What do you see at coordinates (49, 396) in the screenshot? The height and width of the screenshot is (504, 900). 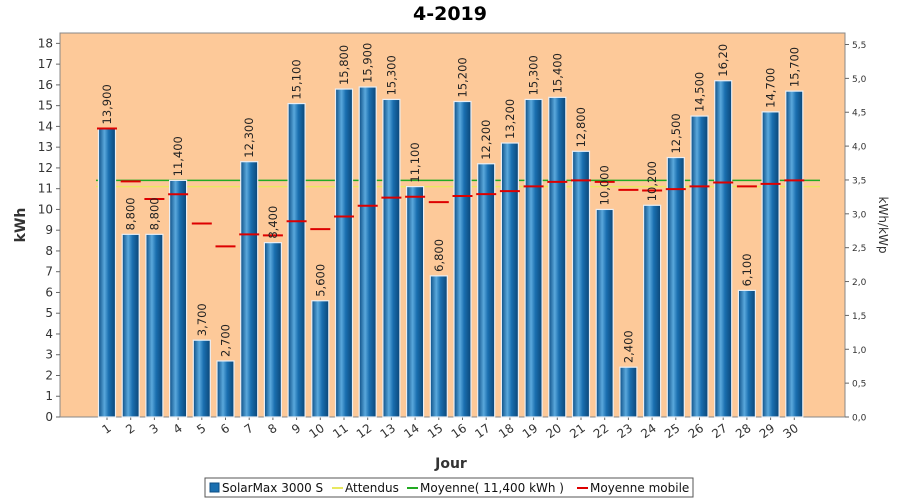 I see `y-tick-label: 1` at bounding box center [49, 396].